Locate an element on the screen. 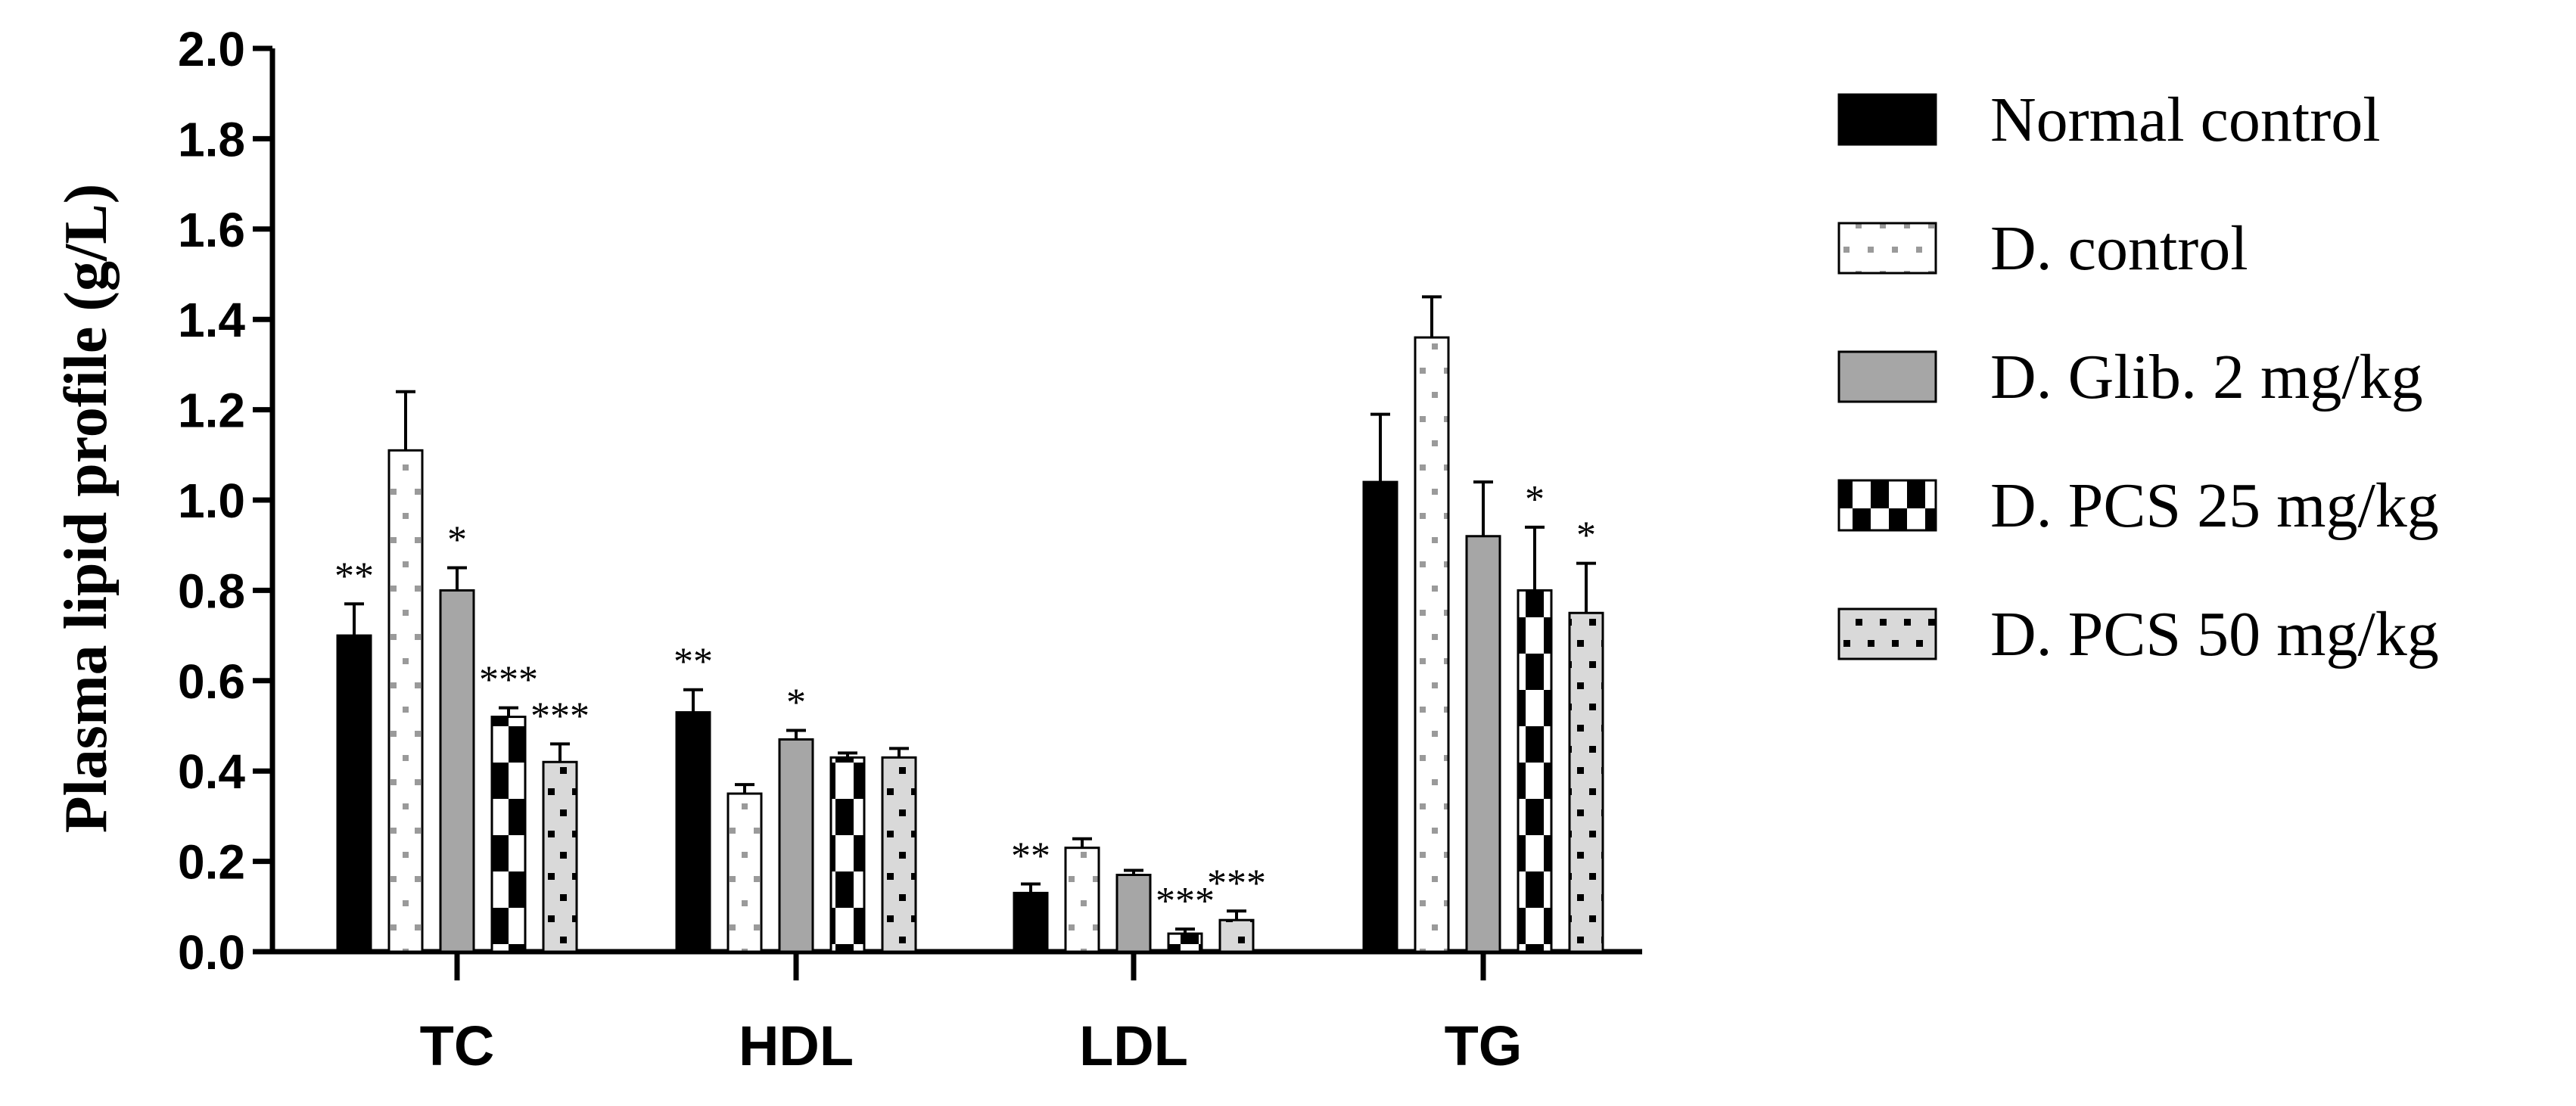 Image resolution: width=2576 pixels, height=1106 pixels. y-tick-label: 1.8 is located at coordinates (211, 139).